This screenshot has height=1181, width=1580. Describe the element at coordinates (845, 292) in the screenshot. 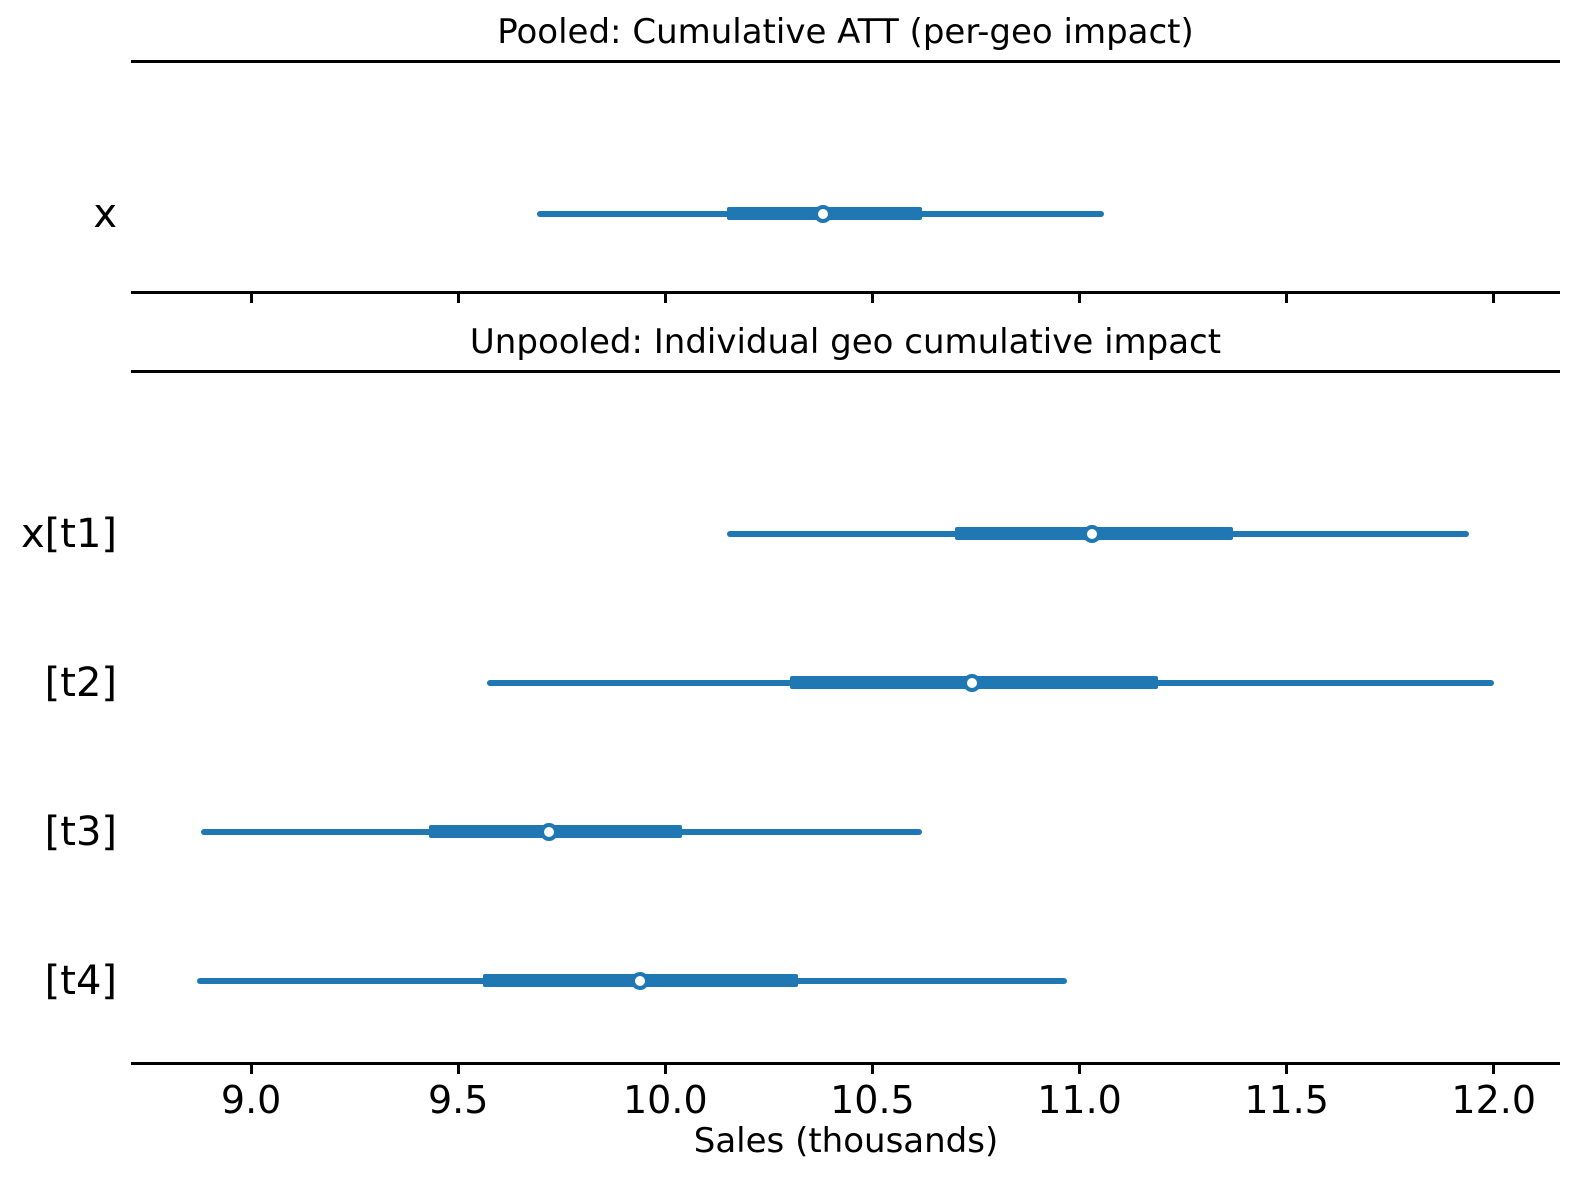

I see `panel1-bottom-spine` at that location.